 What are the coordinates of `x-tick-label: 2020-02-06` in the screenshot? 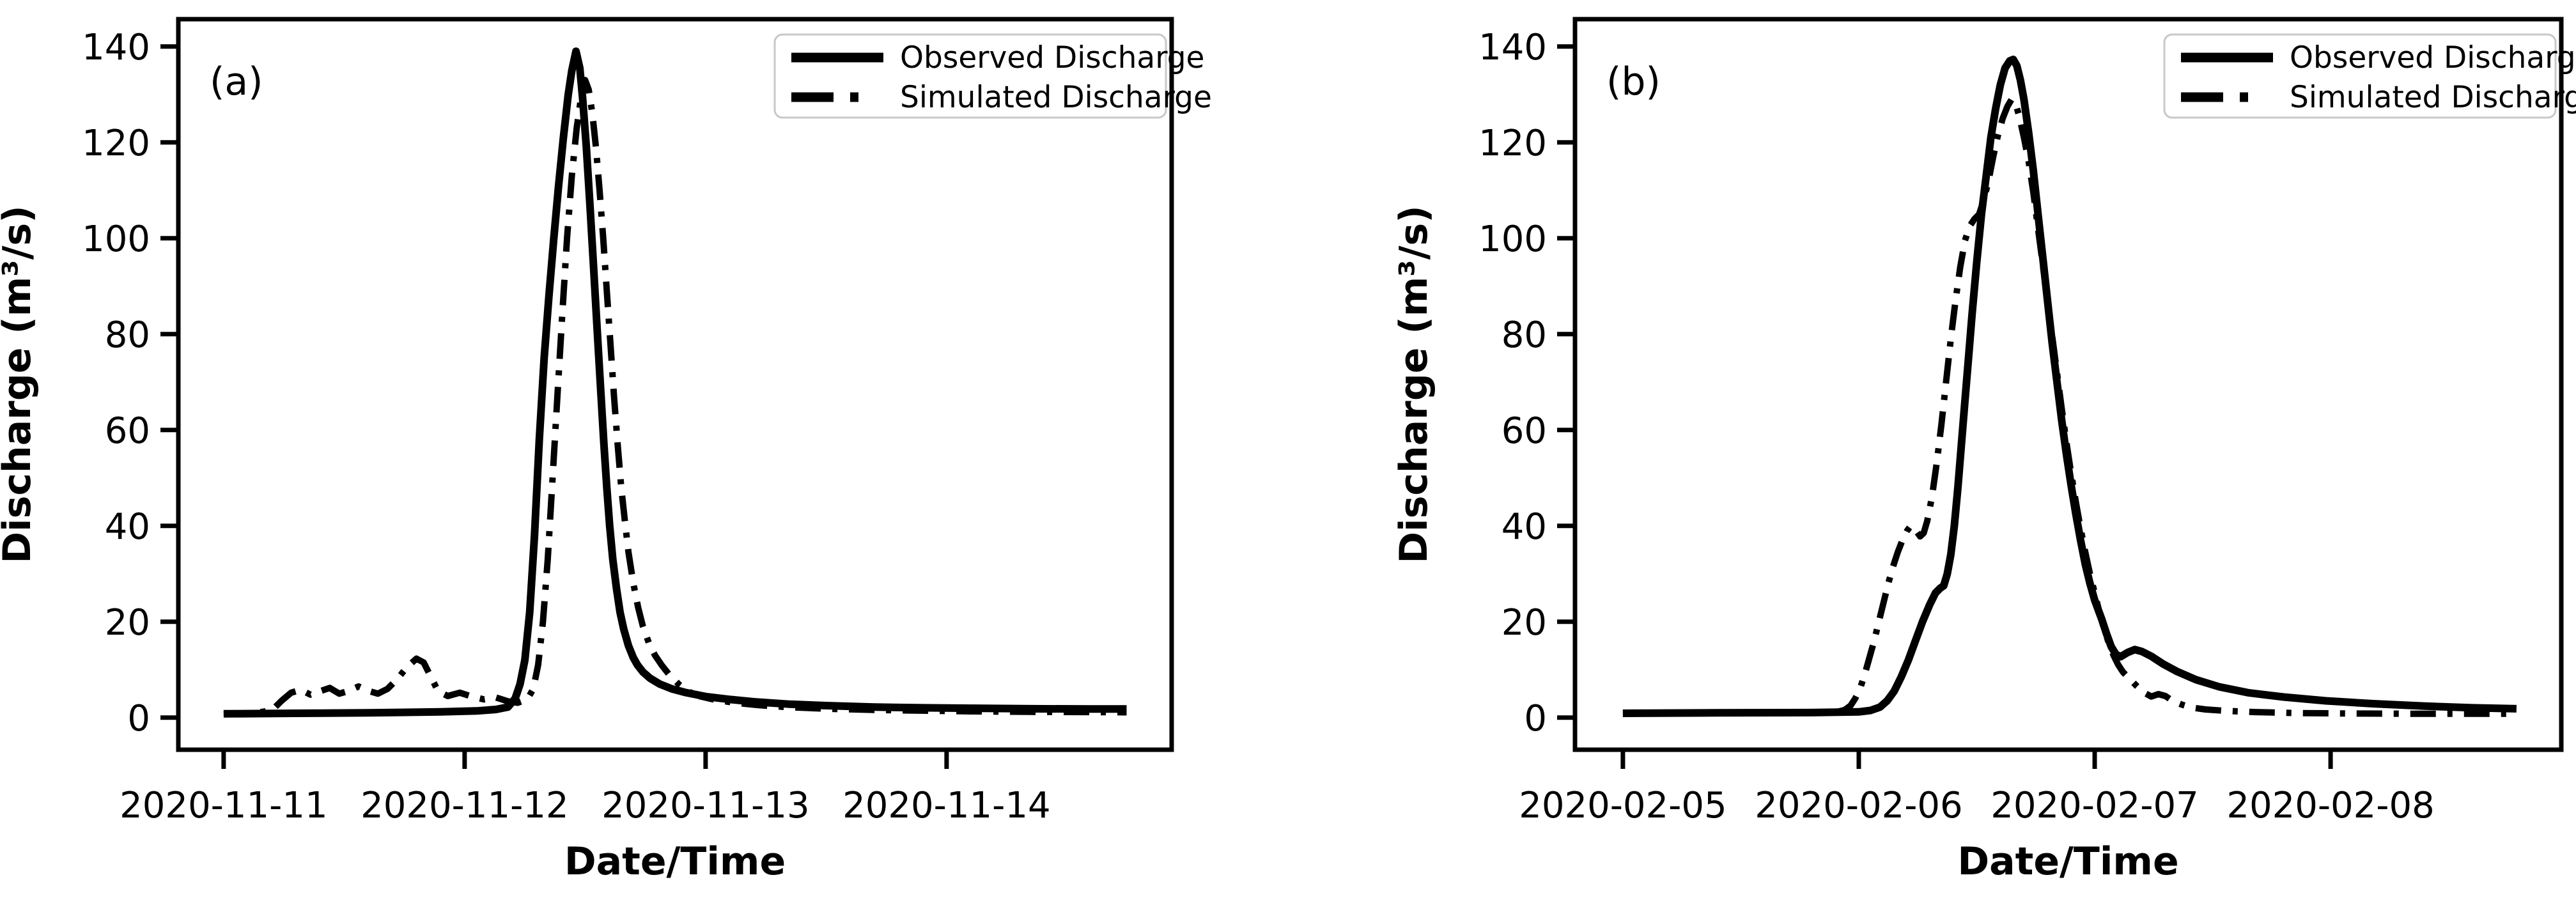 It's located at (1859, 805).